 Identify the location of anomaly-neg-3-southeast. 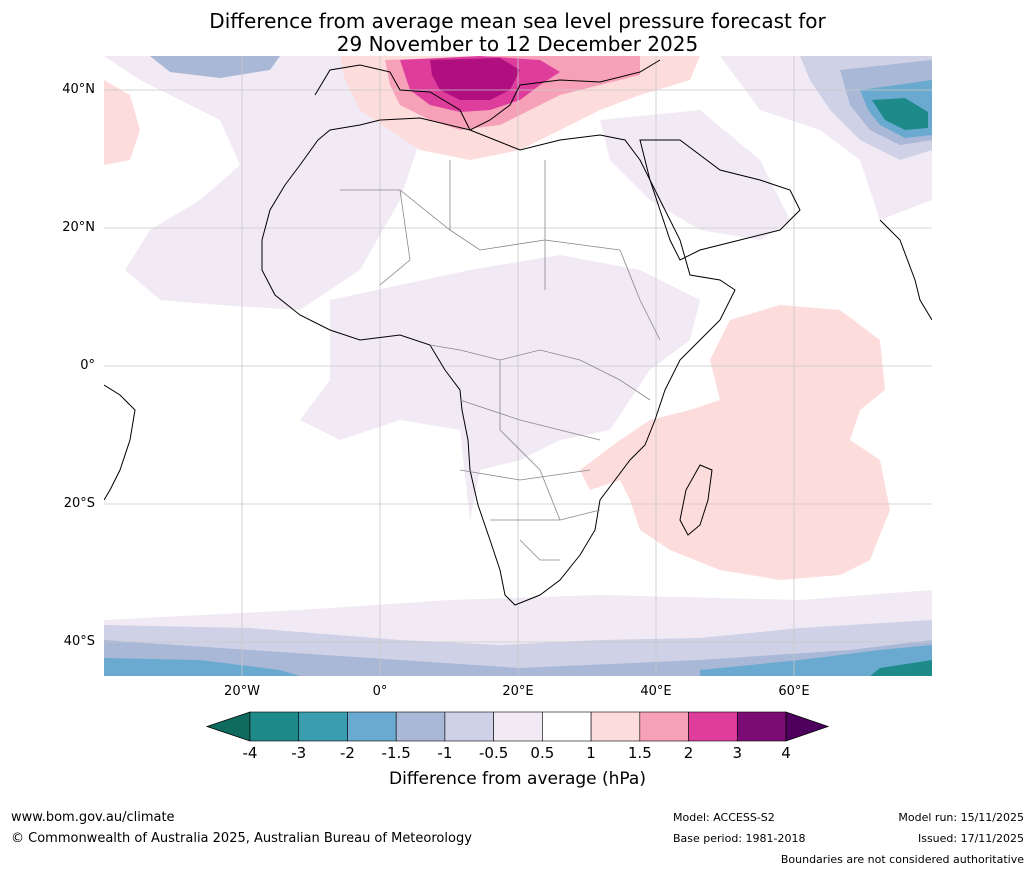
(816, 660).